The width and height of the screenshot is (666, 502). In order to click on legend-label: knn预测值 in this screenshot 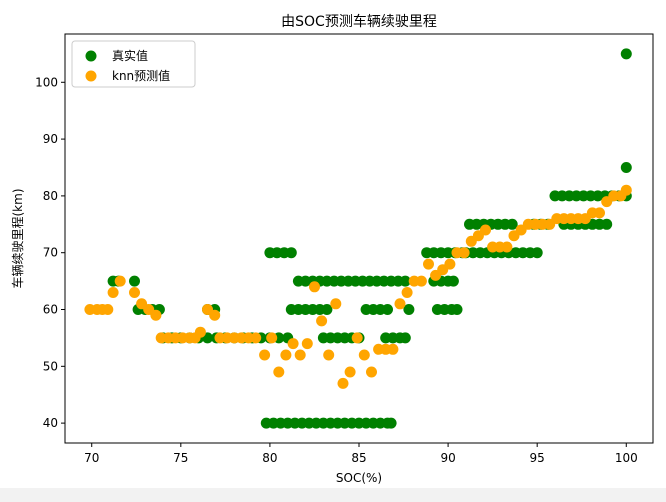, I will do `click(141, 75)`.